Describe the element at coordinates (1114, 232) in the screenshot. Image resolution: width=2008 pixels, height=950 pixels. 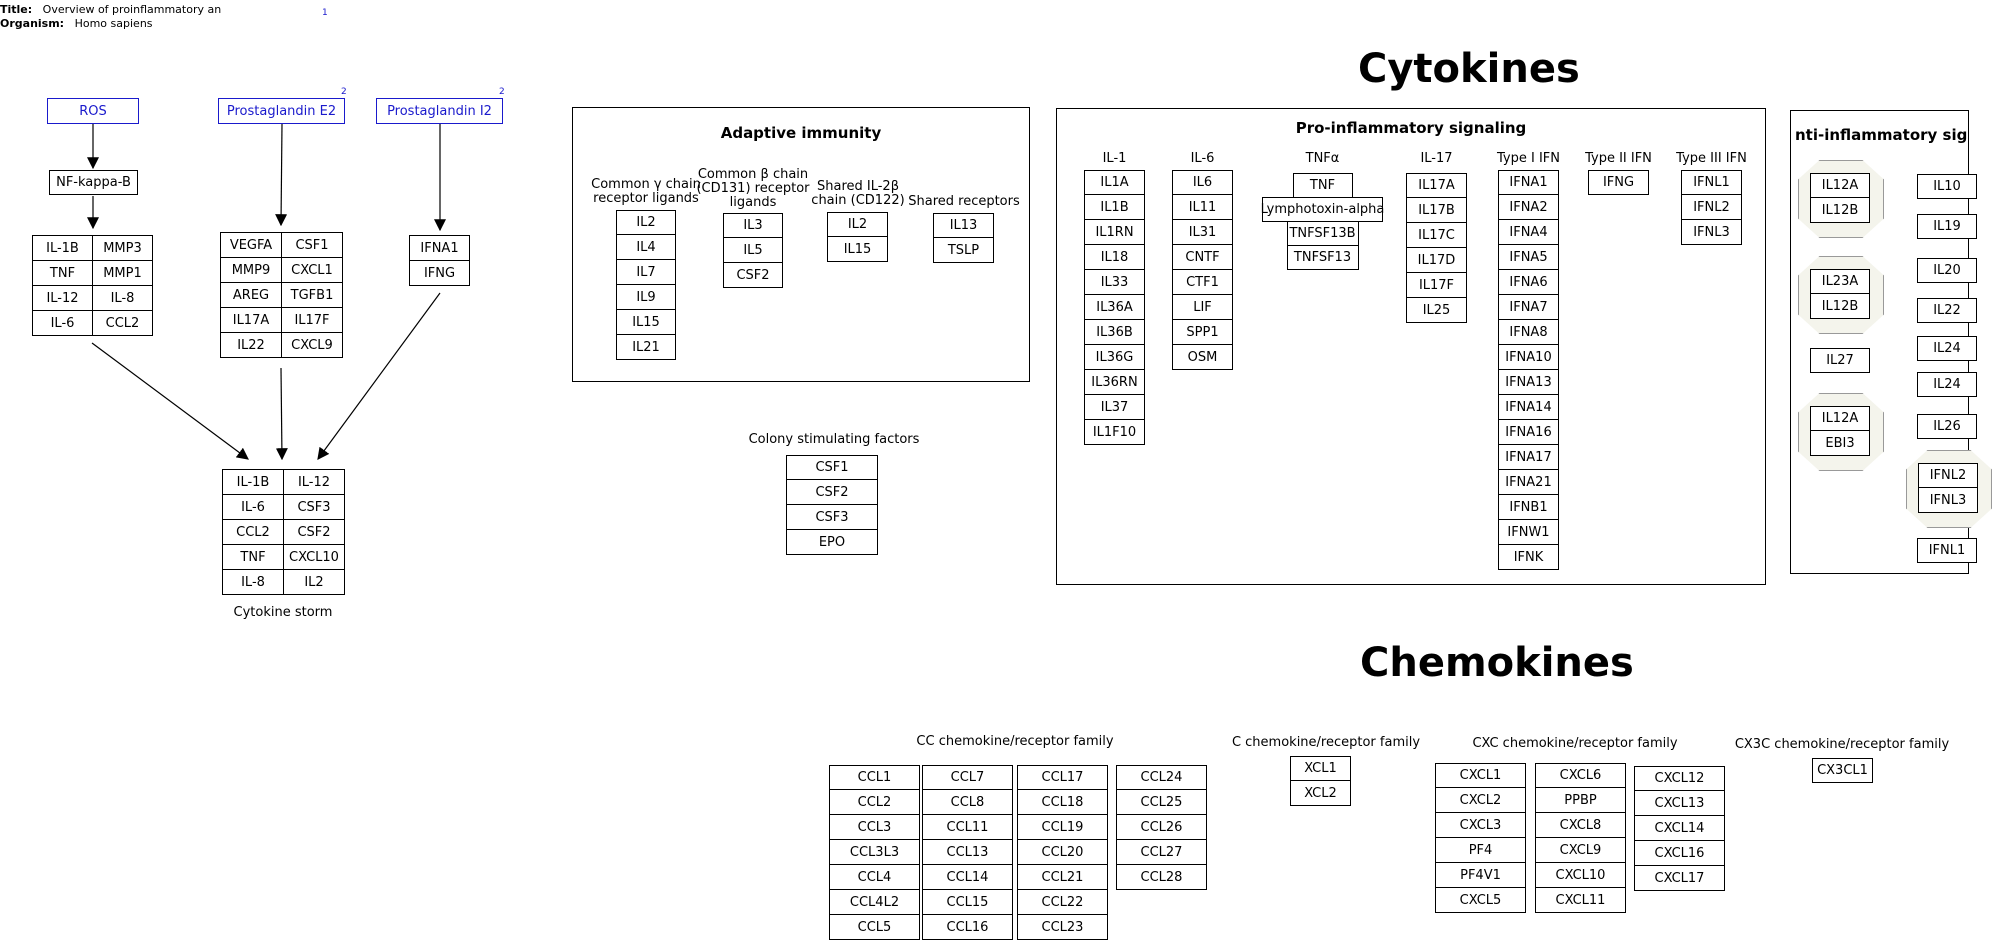
I see `gene-node-il1rn: IL1RN` at that location.